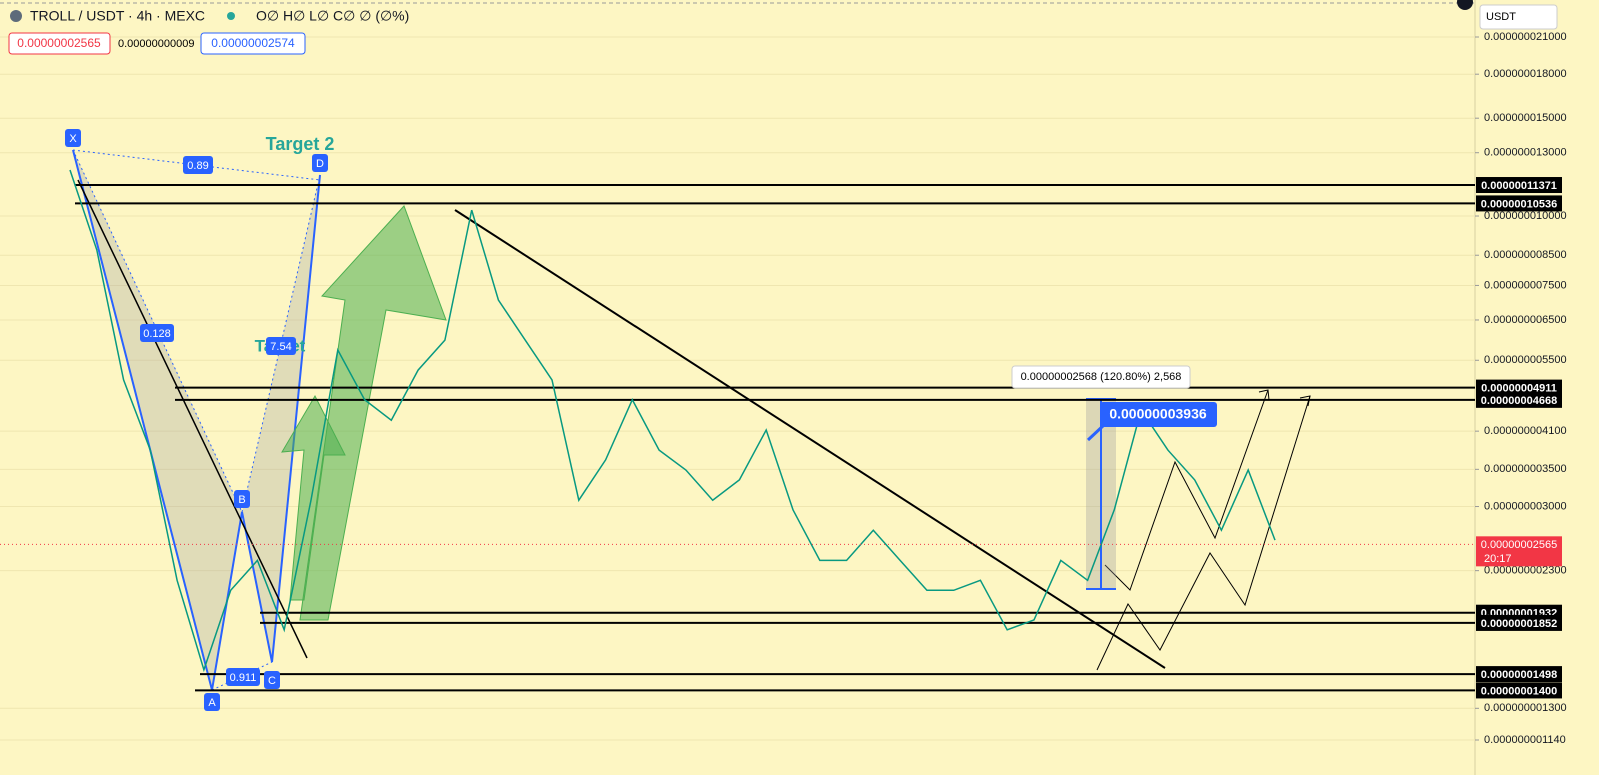  What do you see at coordinates (1525, 37) in the screenshot?
I see `y-tick-label: 0.000000021000` at bounding box center [1525, 37].